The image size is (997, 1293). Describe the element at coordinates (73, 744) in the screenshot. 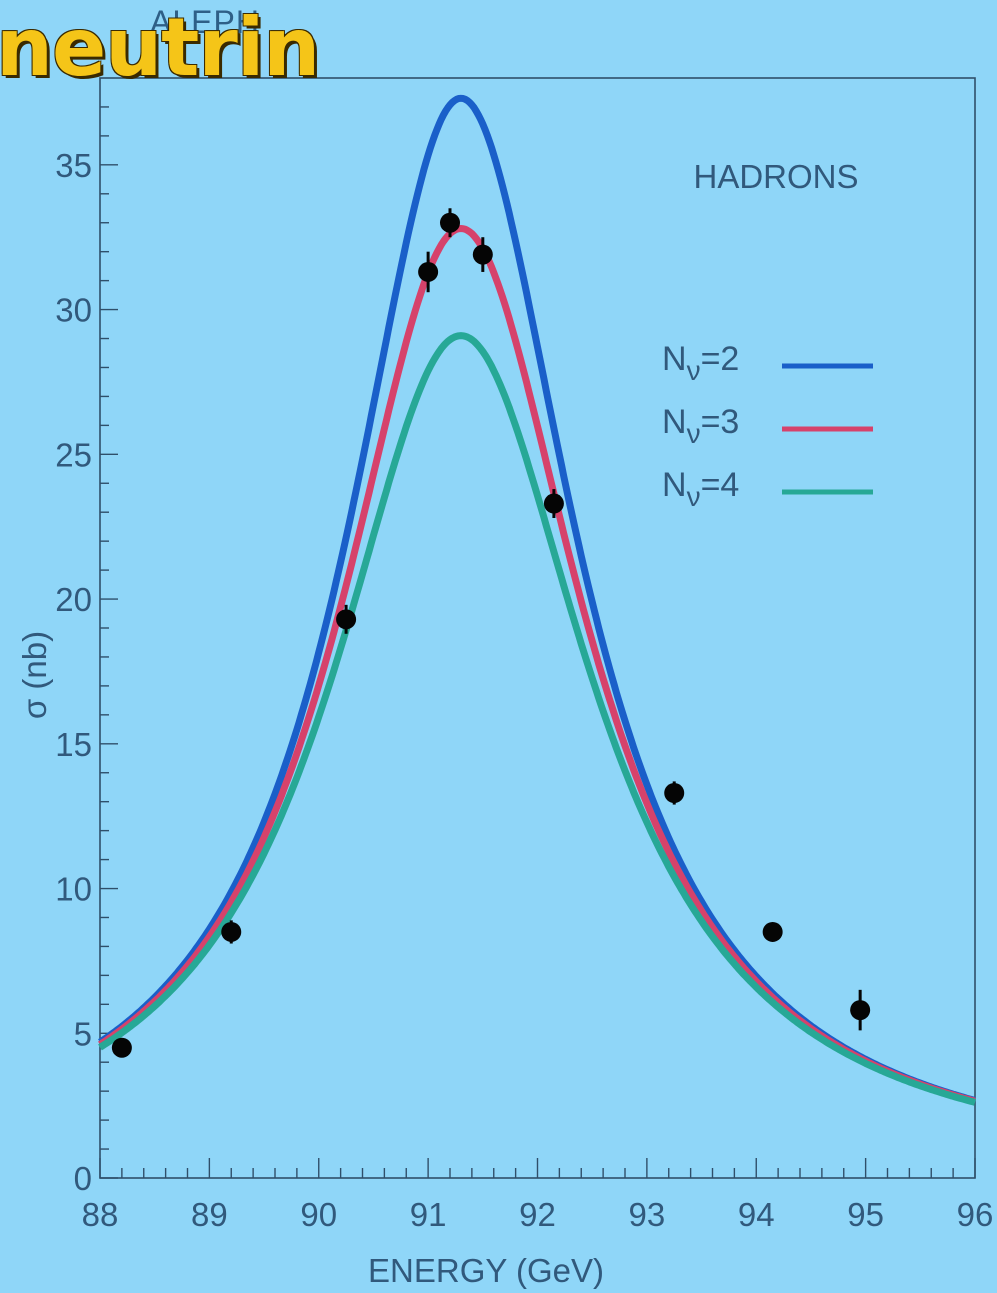

I see `y-tick-label: 15` at that location.